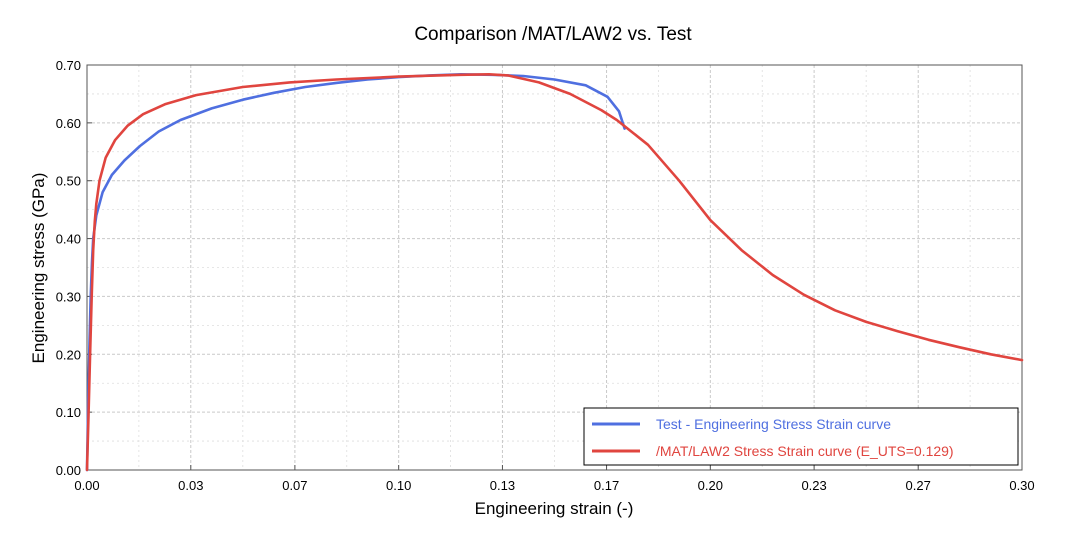 The width and height of the screenshot is (1077, 535). What do you see at coordinates (606, 485) in the screenshot?
I see `x-tick-label: 0.17` at bounding box center [606, 485].